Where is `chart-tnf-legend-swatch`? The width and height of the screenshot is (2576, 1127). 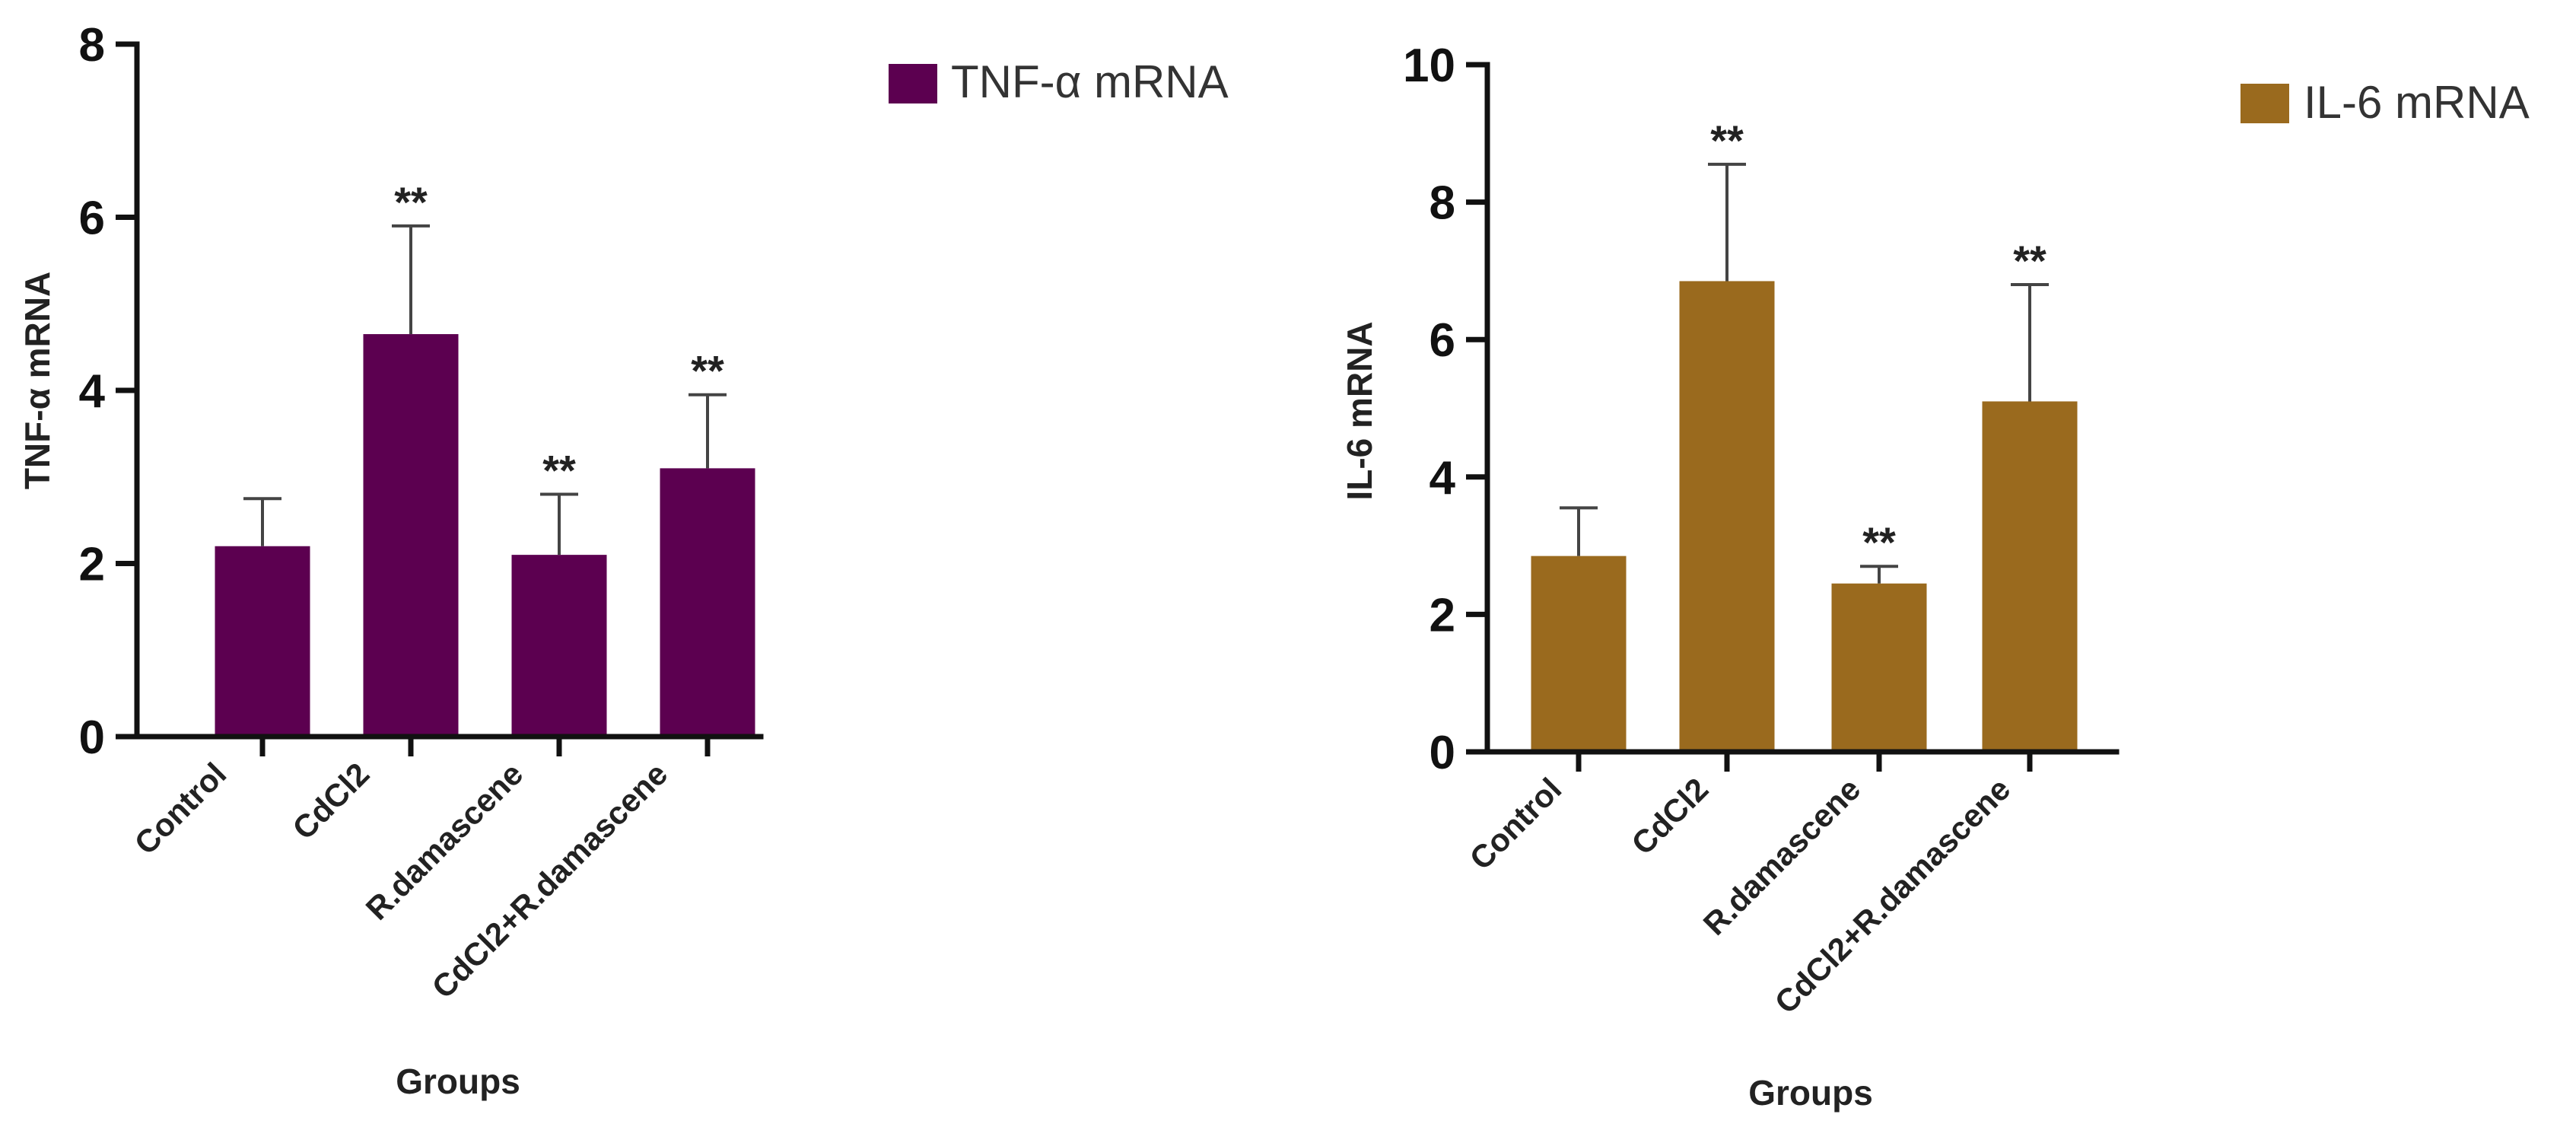
chart-tnf-legend-swatch is located at coordinates (913, 83).